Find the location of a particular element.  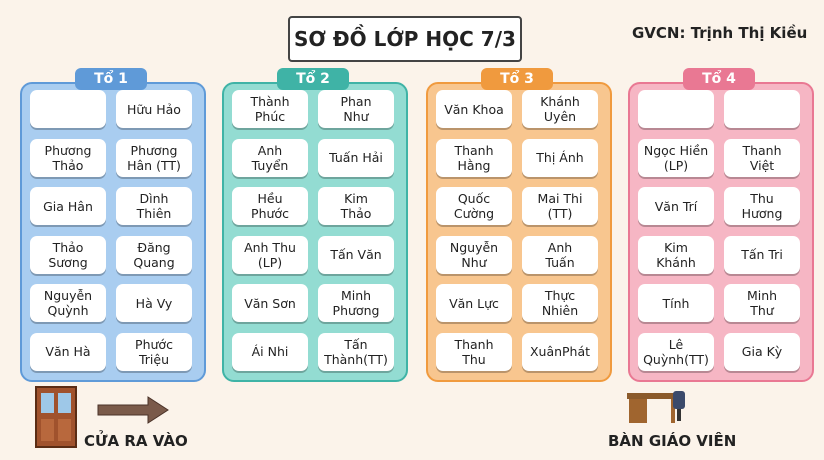

seat: Thanh Thu is located at coordinates (474, 351).